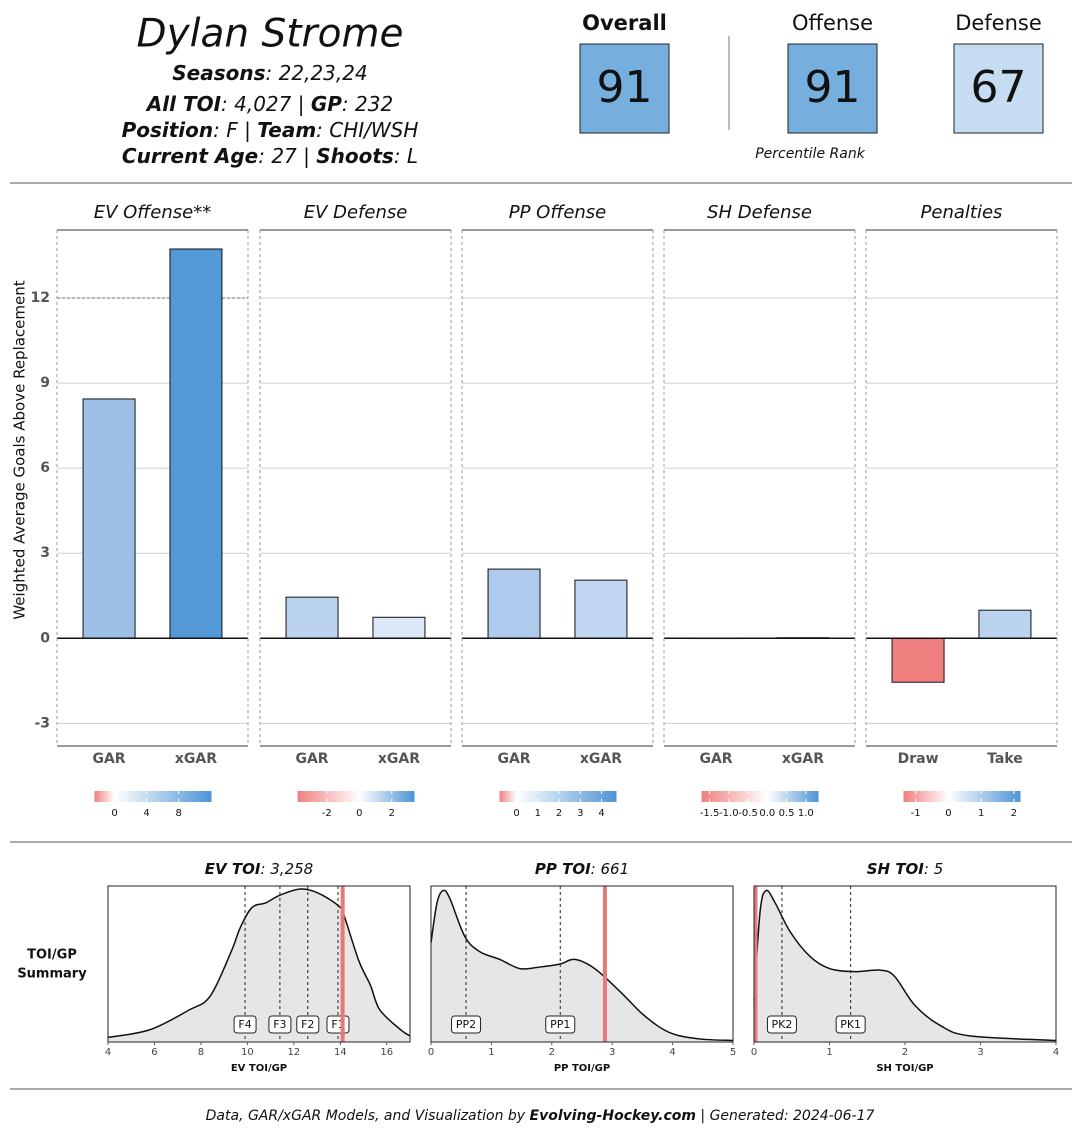  I want to click on colorbar-label: 0.0, so click(767, 813).